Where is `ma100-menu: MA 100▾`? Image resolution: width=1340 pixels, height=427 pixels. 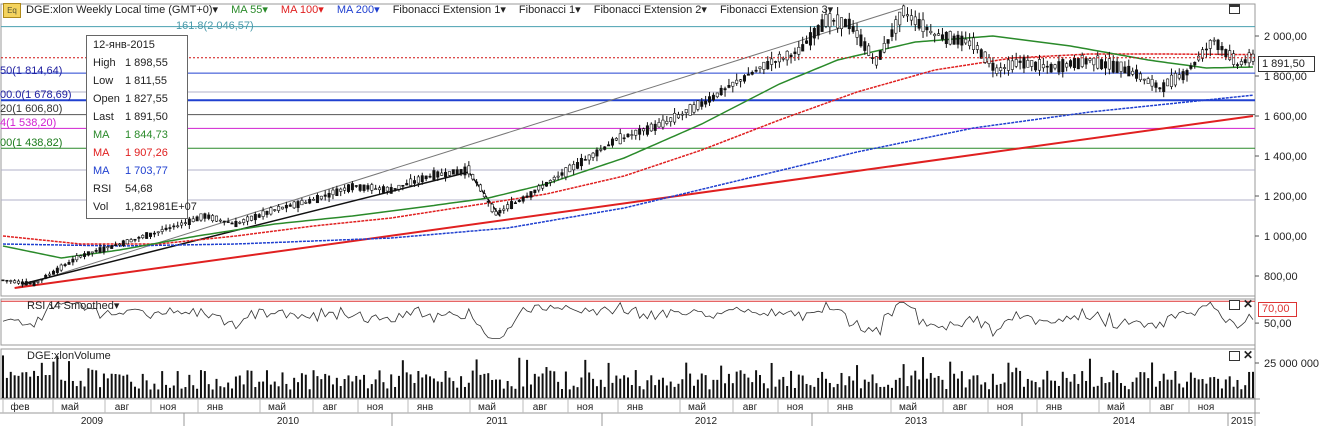 ma100-menu: MA 100▾ is located at coordinates (302, 10).